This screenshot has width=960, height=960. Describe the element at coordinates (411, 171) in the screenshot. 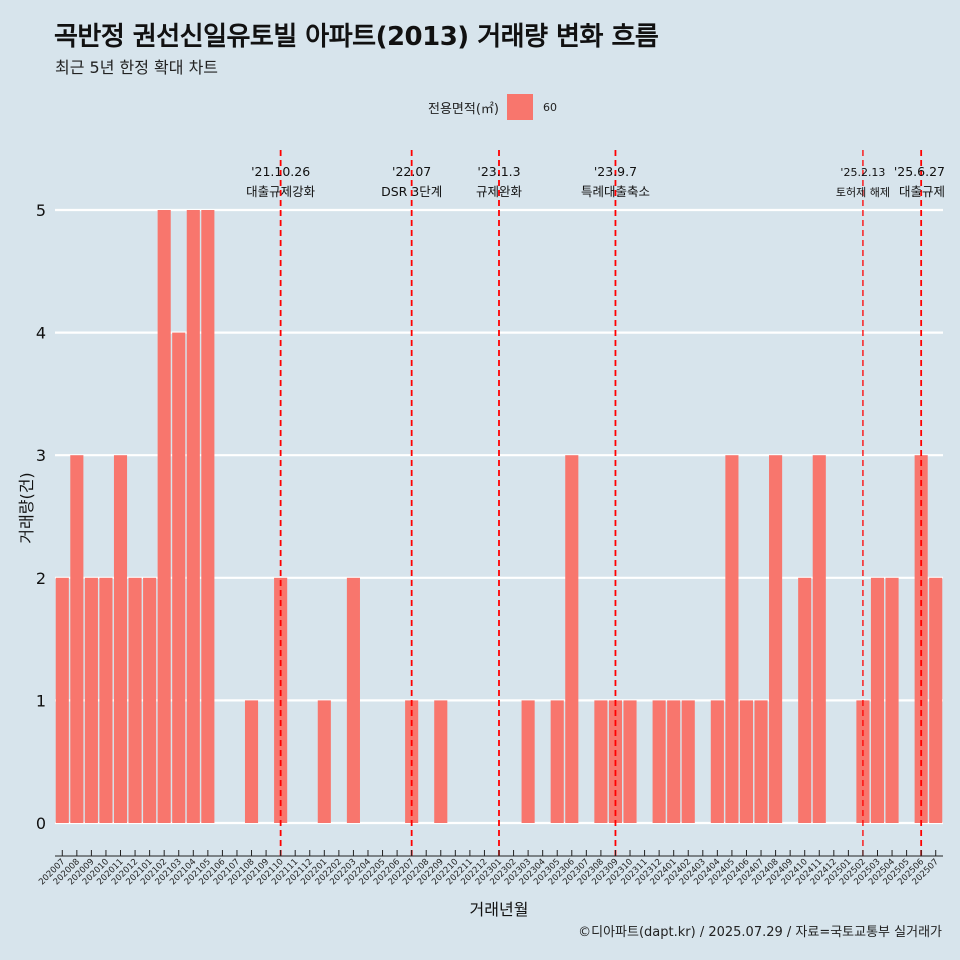

I see `event-date-label: '22.07` at that location.